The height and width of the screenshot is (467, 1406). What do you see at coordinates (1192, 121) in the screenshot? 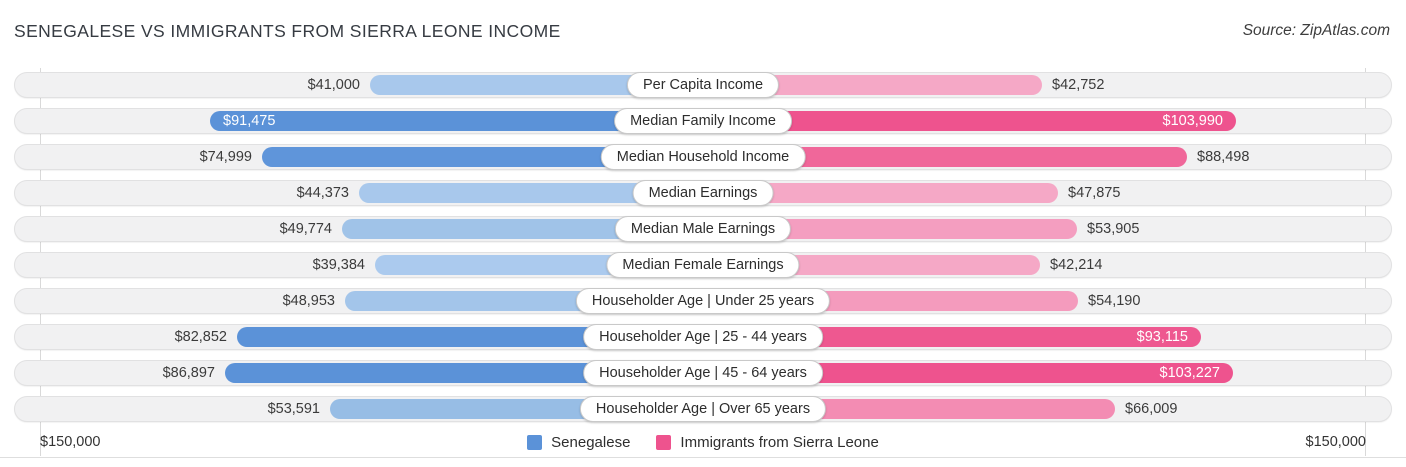
I see `value-label: $103,990` at bounding box center [1192, 121].